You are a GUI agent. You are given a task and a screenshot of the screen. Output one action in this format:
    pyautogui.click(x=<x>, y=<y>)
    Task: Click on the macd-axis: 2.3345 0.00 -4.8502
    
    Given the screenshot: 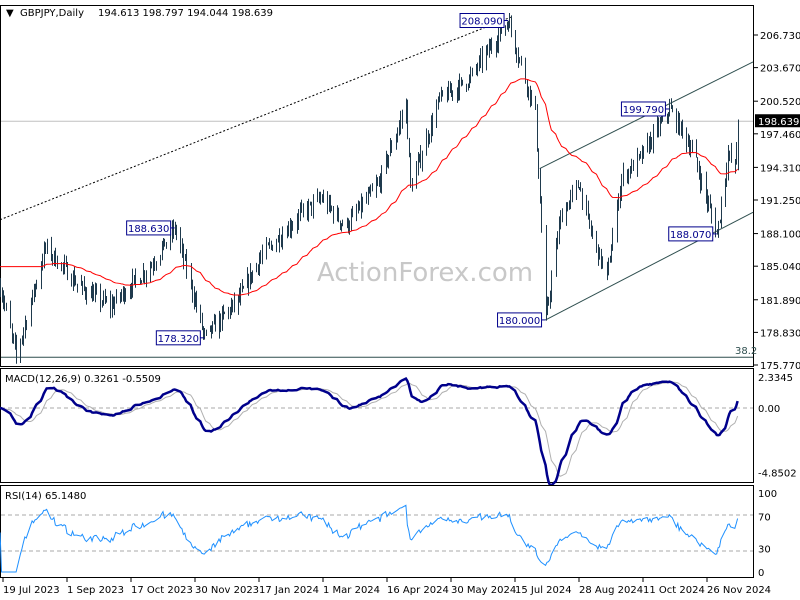 What is the action you would take?
    pyautogui.click(x=777, y=426)
    